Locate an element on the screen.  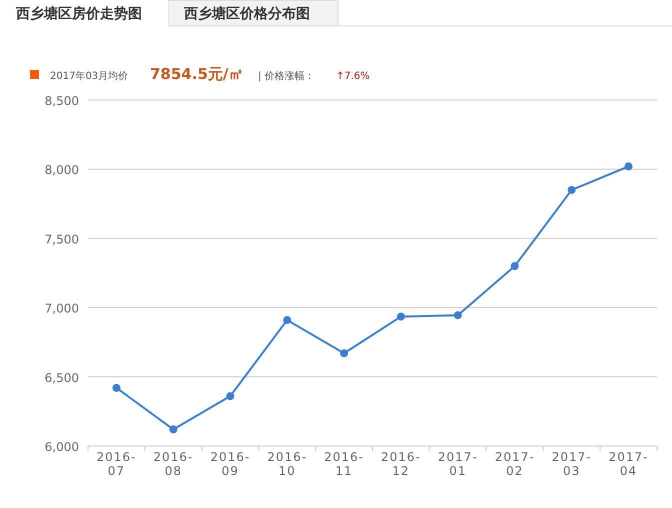
x-tick-label: 2016-10 is located at coordinates (287, 464).